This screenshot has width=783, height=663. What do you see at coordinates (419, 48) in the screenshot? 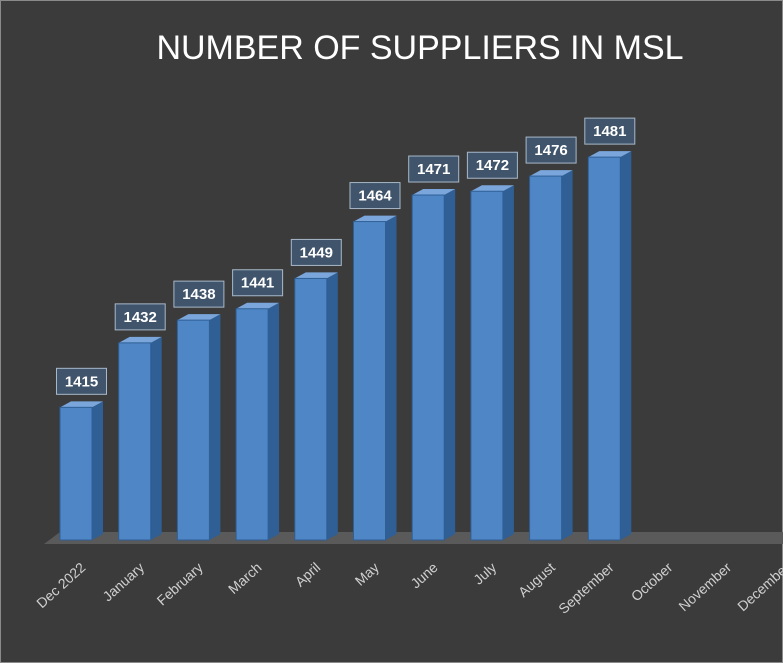
I see `chart-title: NUMBER OF SUPPLIERS IN MSL` at bounding box center [419, 48].